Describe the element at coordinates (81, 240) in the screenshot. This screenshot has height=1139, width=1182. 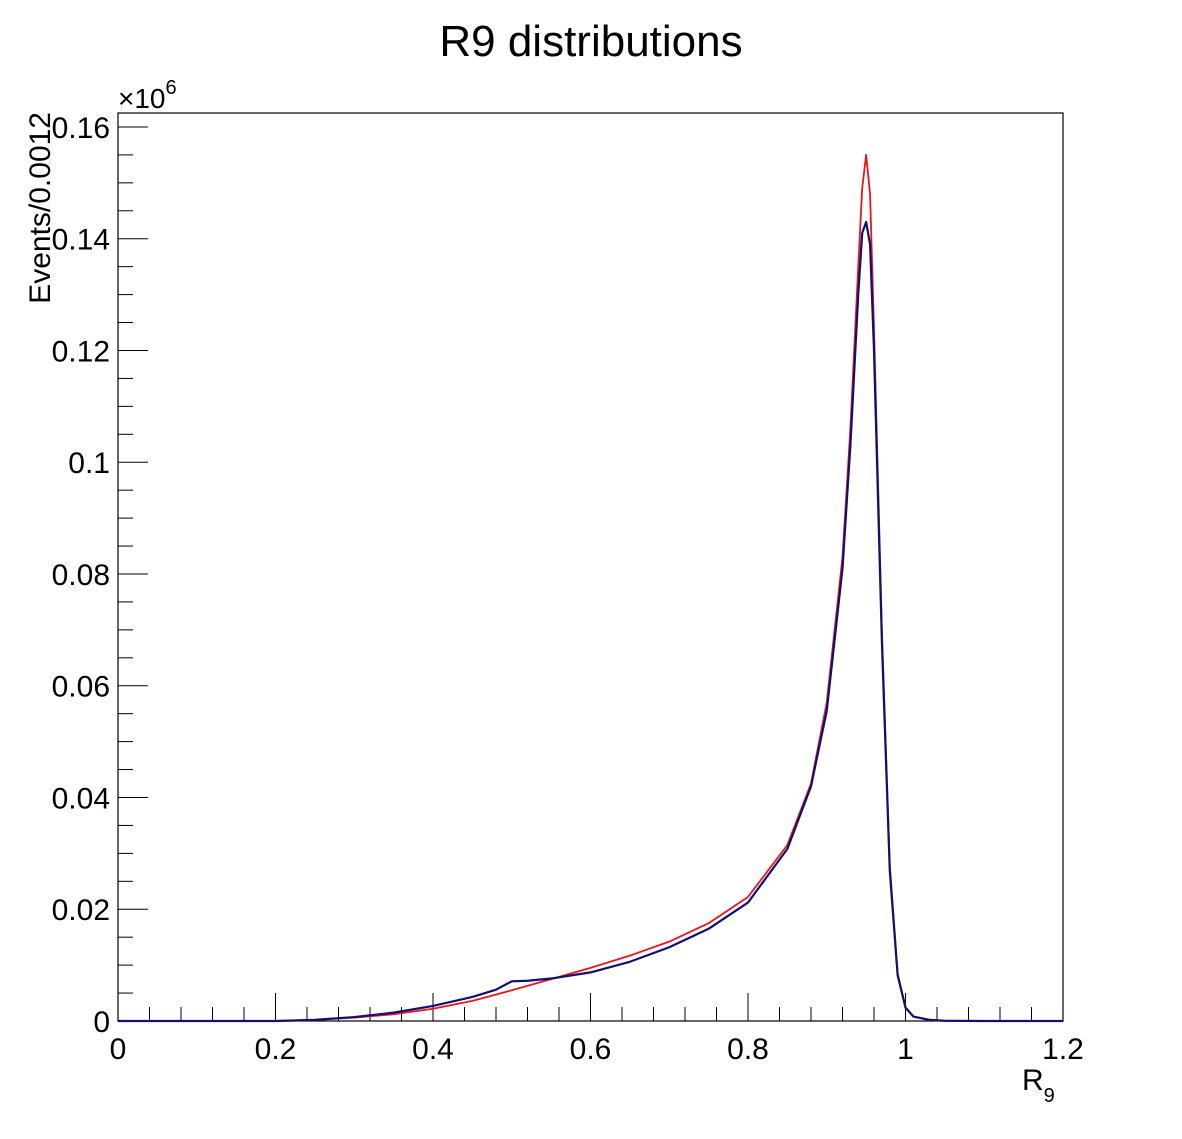
I see `y-tick-label: 0.14` at that location.